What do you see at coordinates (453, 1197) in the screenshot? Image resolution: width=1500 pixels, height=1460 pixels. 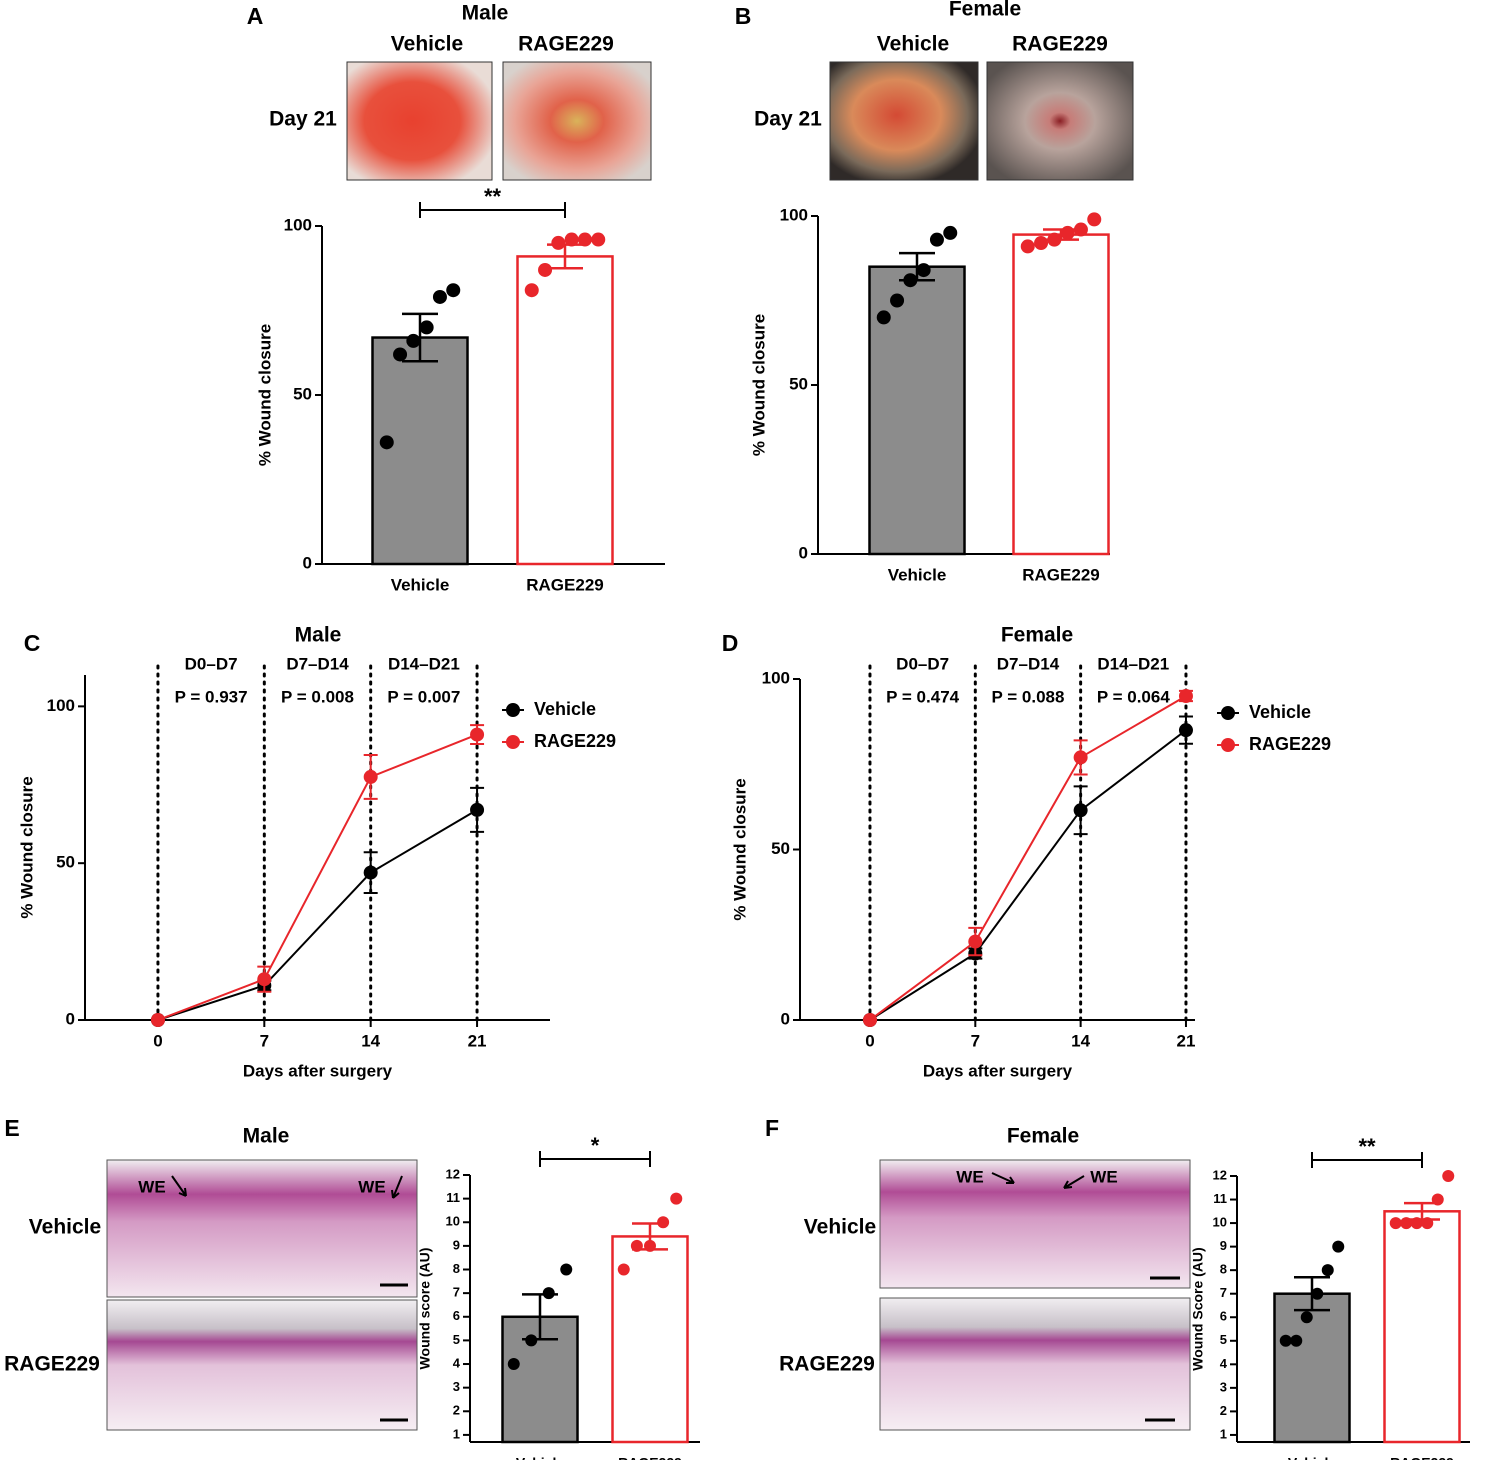 I see `y-tick-label: 11` at bounding box center [453, 1197].